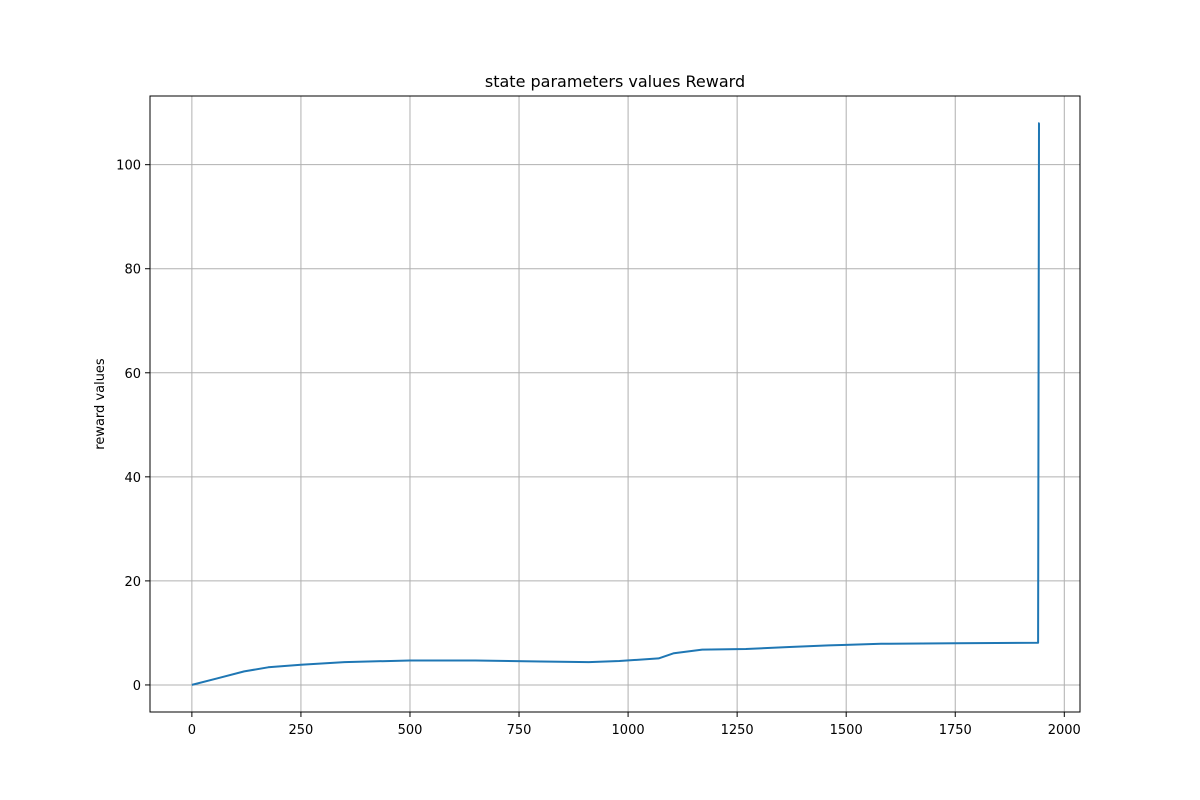  What do you see at coordinates (628, 730) in the screenshot?
I see `x-tick-label: 1000` at bounding box center [628, 730].